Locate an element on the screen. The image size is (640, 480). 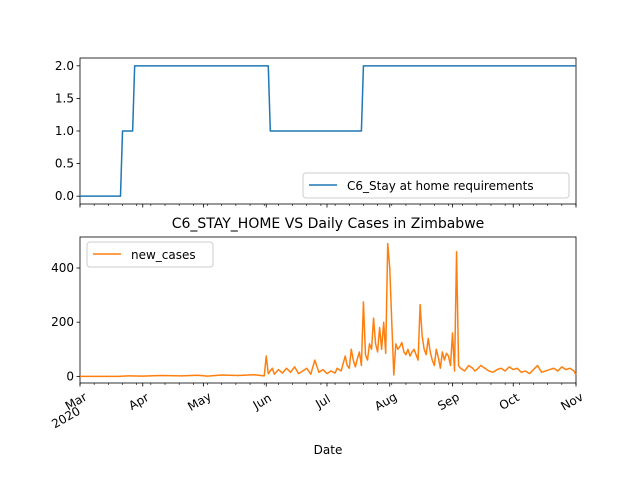
y-tick-label: 0.5 is located at coordinates (64, 164).